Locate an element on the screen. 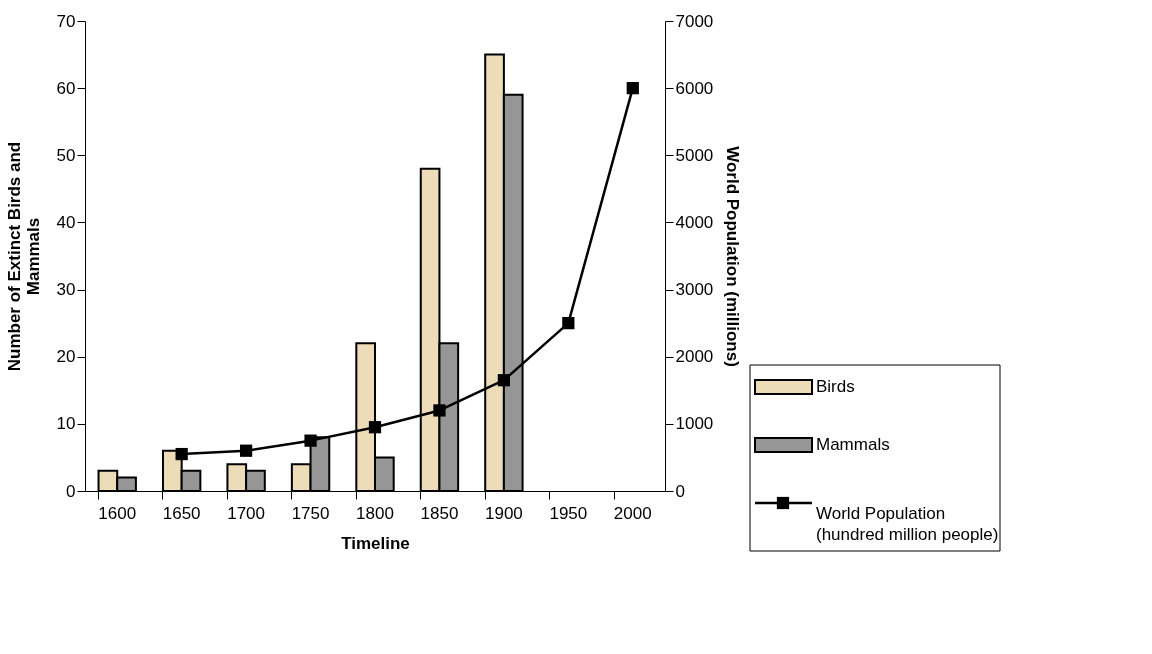 This screenshot has width=1152, height=654. x-tick-label: 1650 is located at coordinates (181, 513).